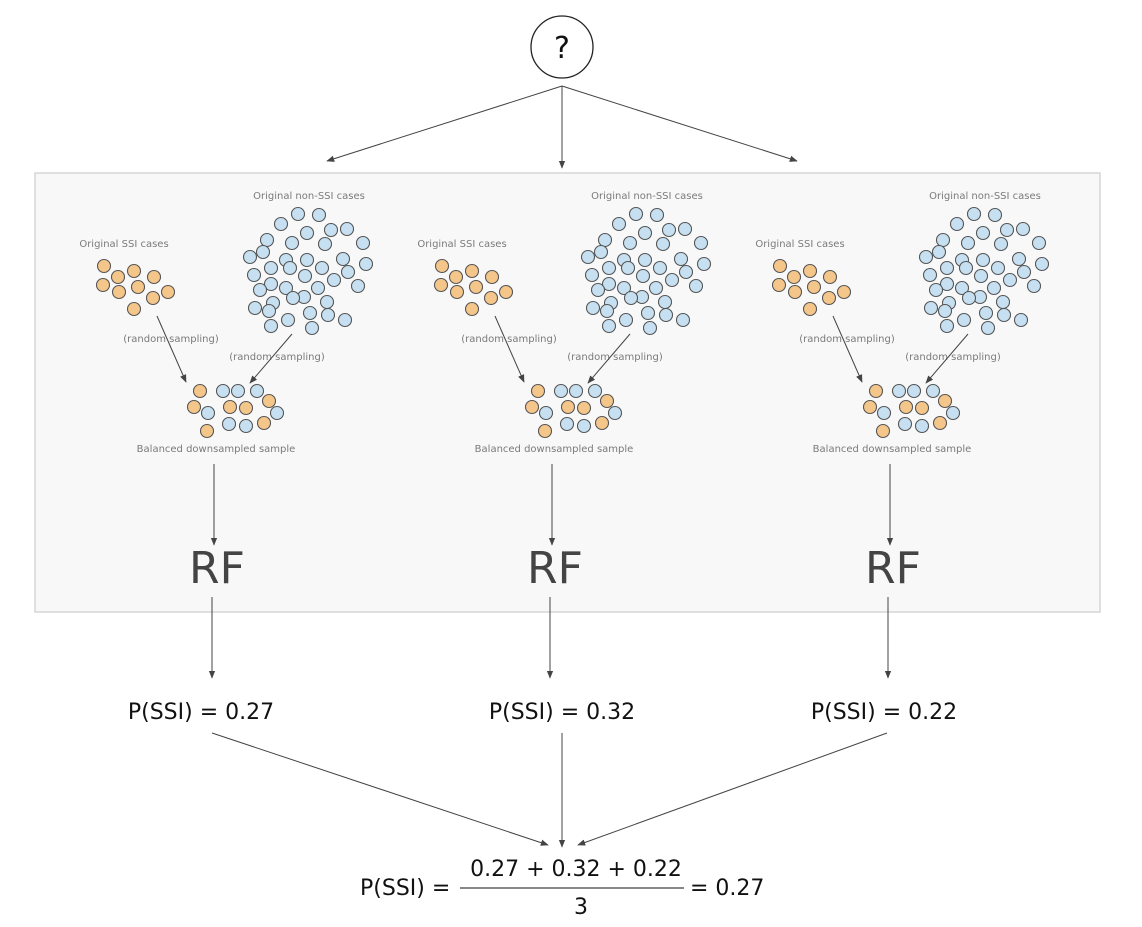 This screenshot has width=1142, height=927. I want to click on root-question-node: ?, so click(562, 47).